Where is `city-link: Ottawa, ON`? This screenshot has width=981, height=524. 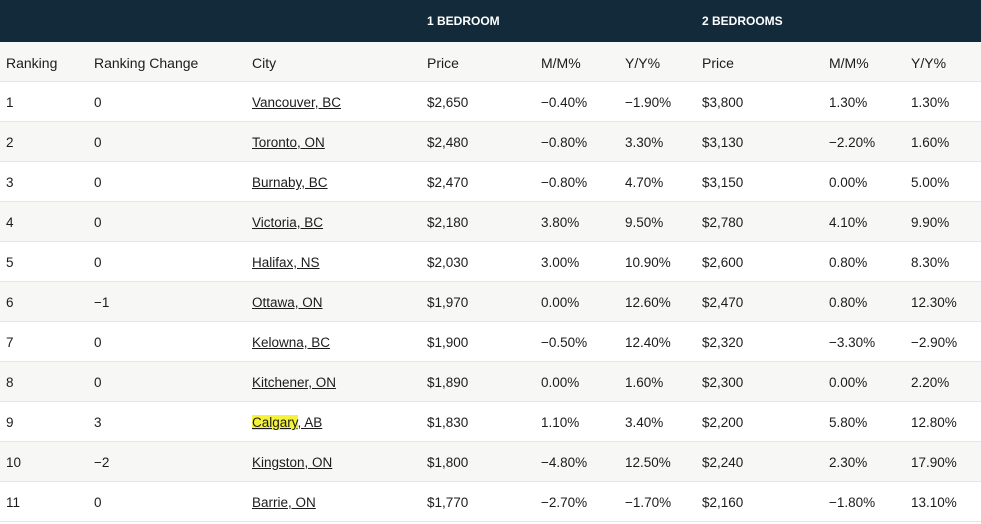 city-link: Ottawa, ON is located at coordinates (287, 302).